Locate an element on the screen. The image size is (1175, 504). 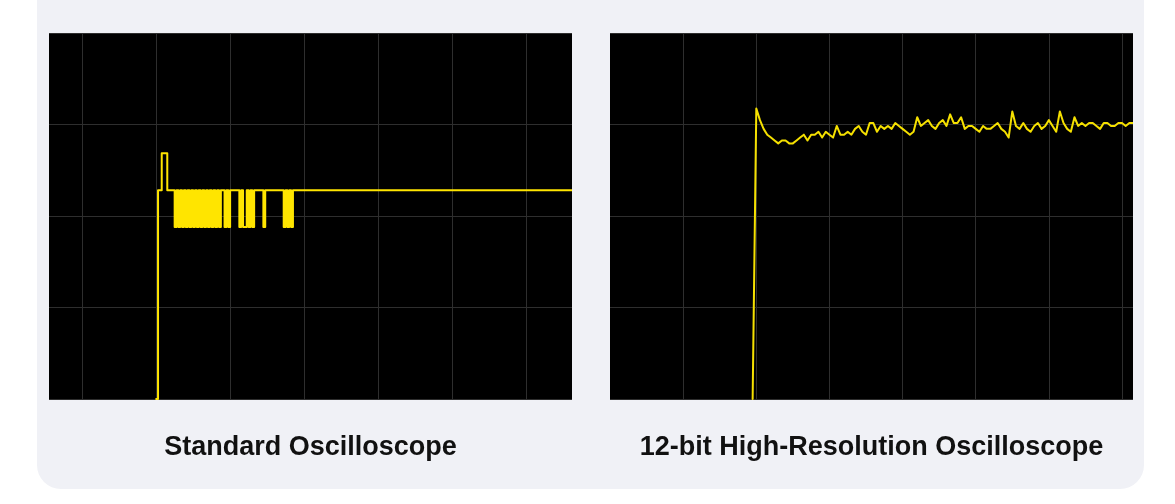
text: Standard Oscilloscope is located at coordinates (310, 445).